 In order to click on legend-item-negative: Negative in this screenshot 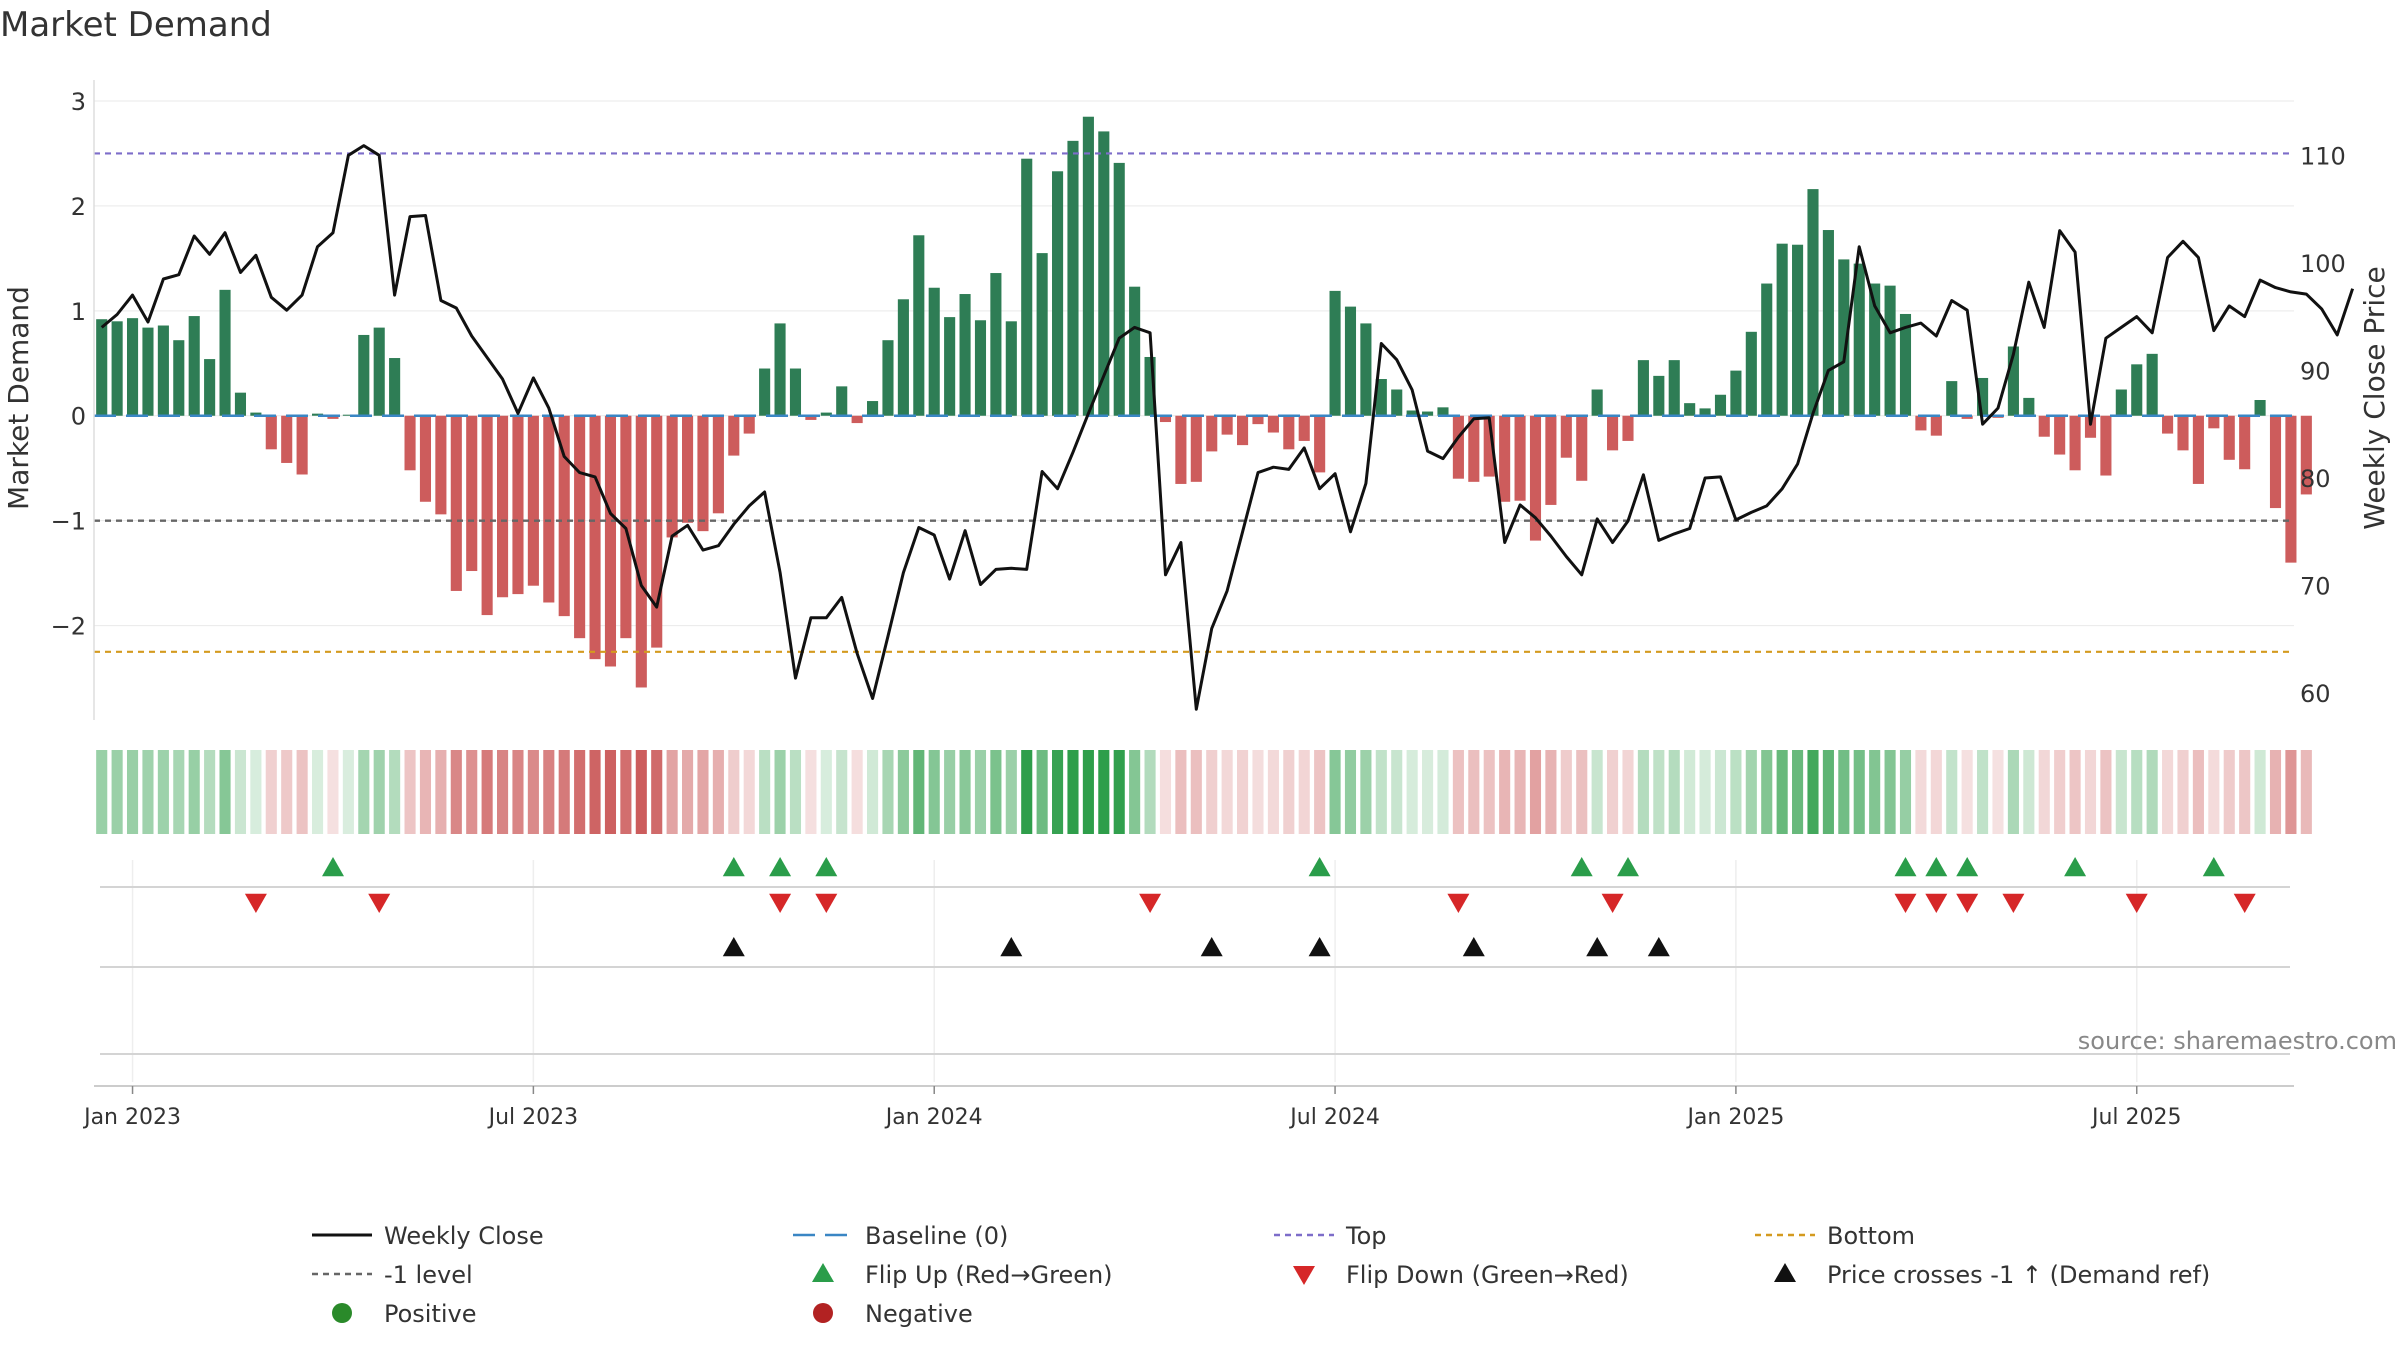, I will do `click(893, 1314)`.